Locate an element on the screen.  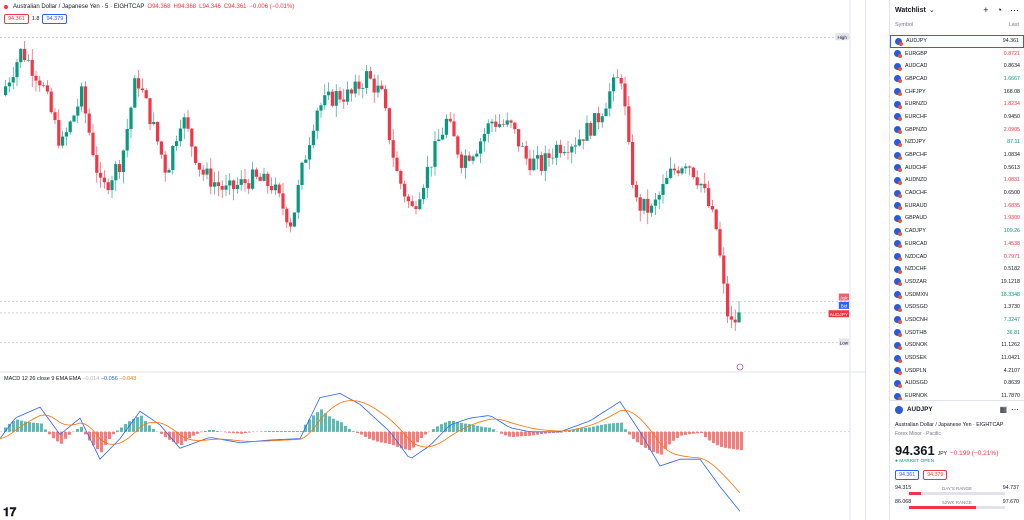
row-last: 19.1218 is located at coordinates (1010, 281).